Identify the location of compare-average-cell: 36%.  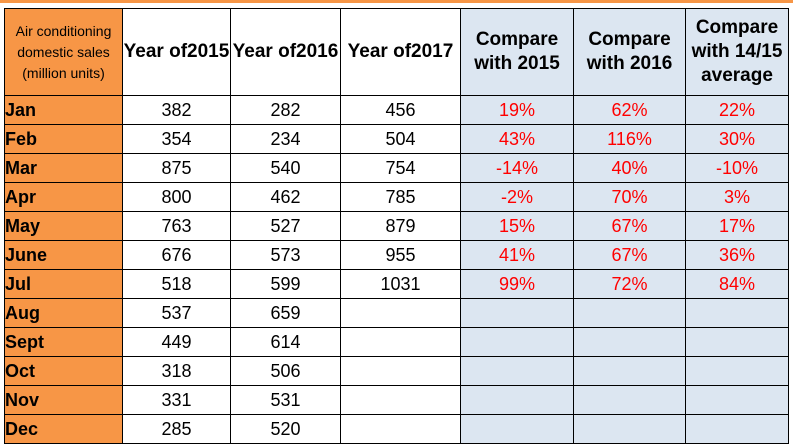
(737, 255).